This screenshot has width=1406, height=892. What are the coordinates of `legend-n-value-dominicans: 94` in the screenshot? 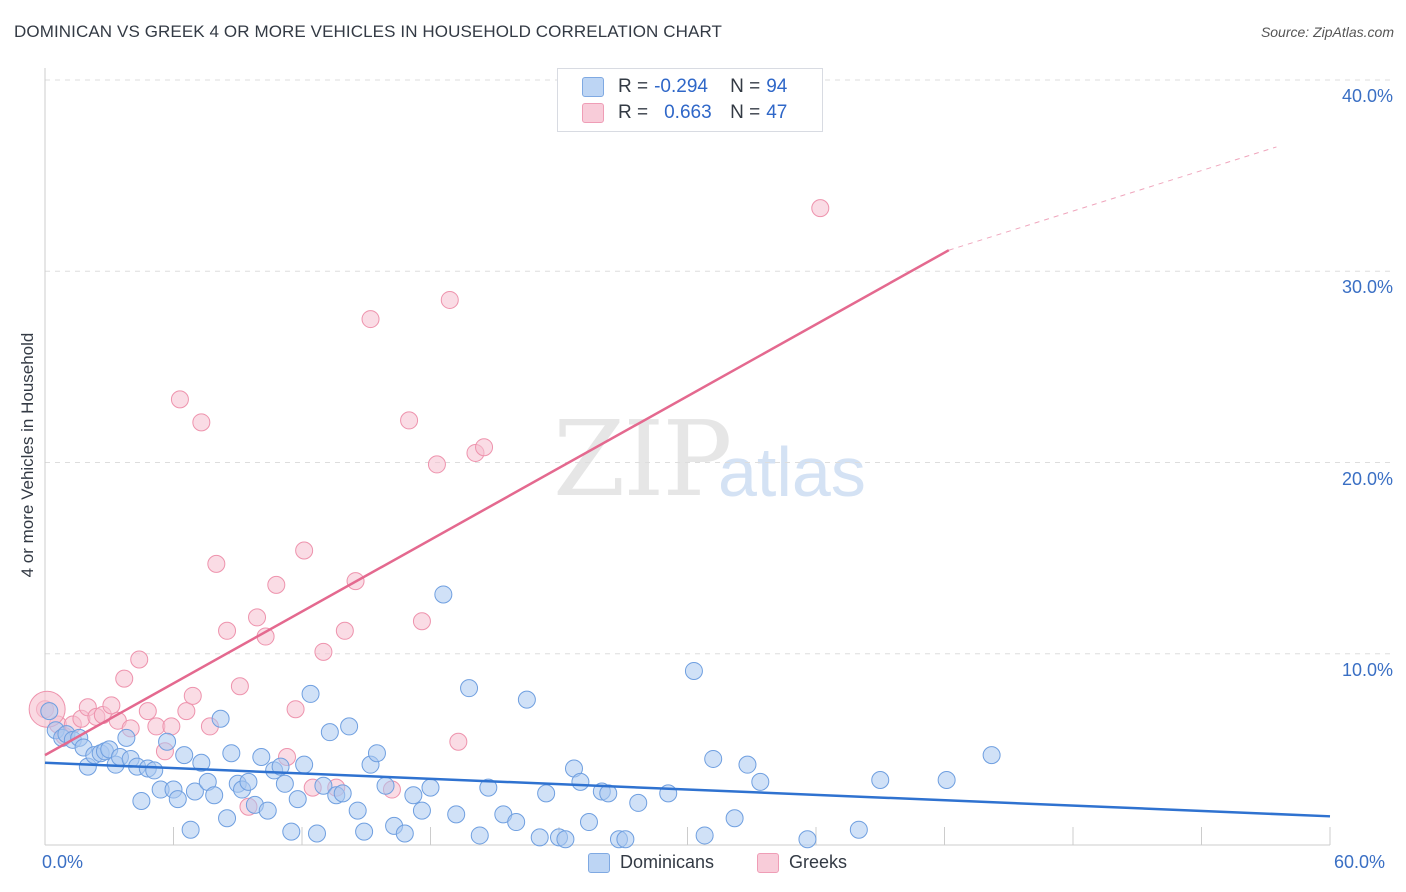 It's located at (777, 86).